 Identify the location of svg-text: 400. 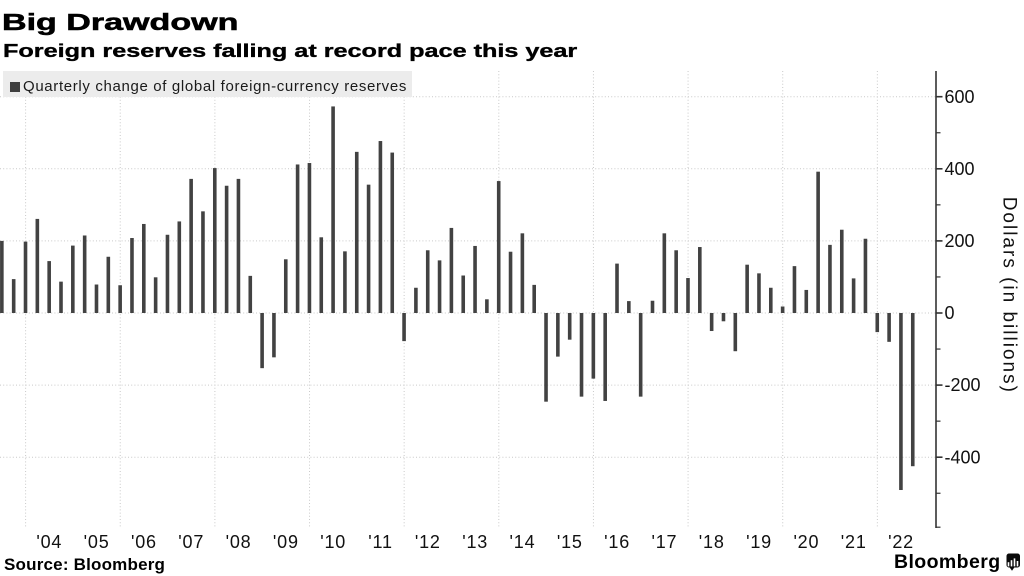
(960, 169).